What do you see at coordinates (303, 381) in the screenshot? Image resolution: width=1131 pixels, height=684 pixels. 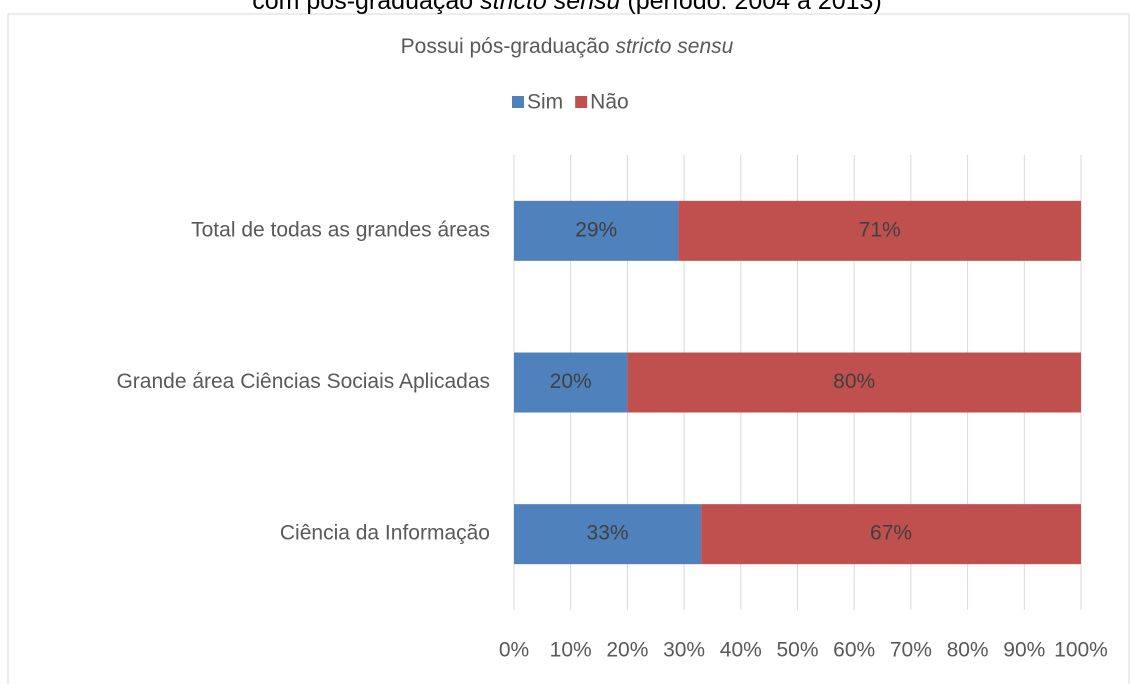 I see `y-tick-label: Grande área Ciências Sociais Aplicadas` at bounding box center [303, 381].